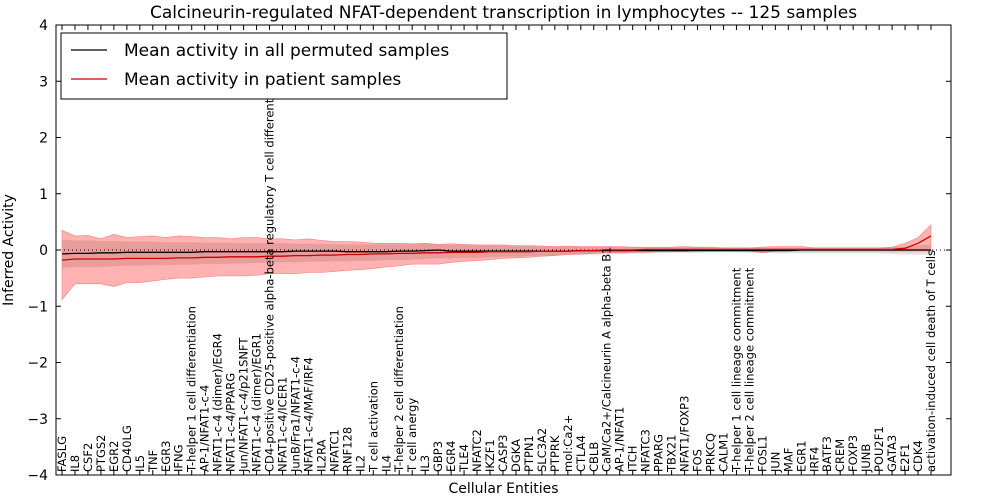  What do you see at coordinates (736, 370) in the screenshot?
I see `x-tick-label: T-helper 1 cell lineage commitment` at bounding box center [736, 370].